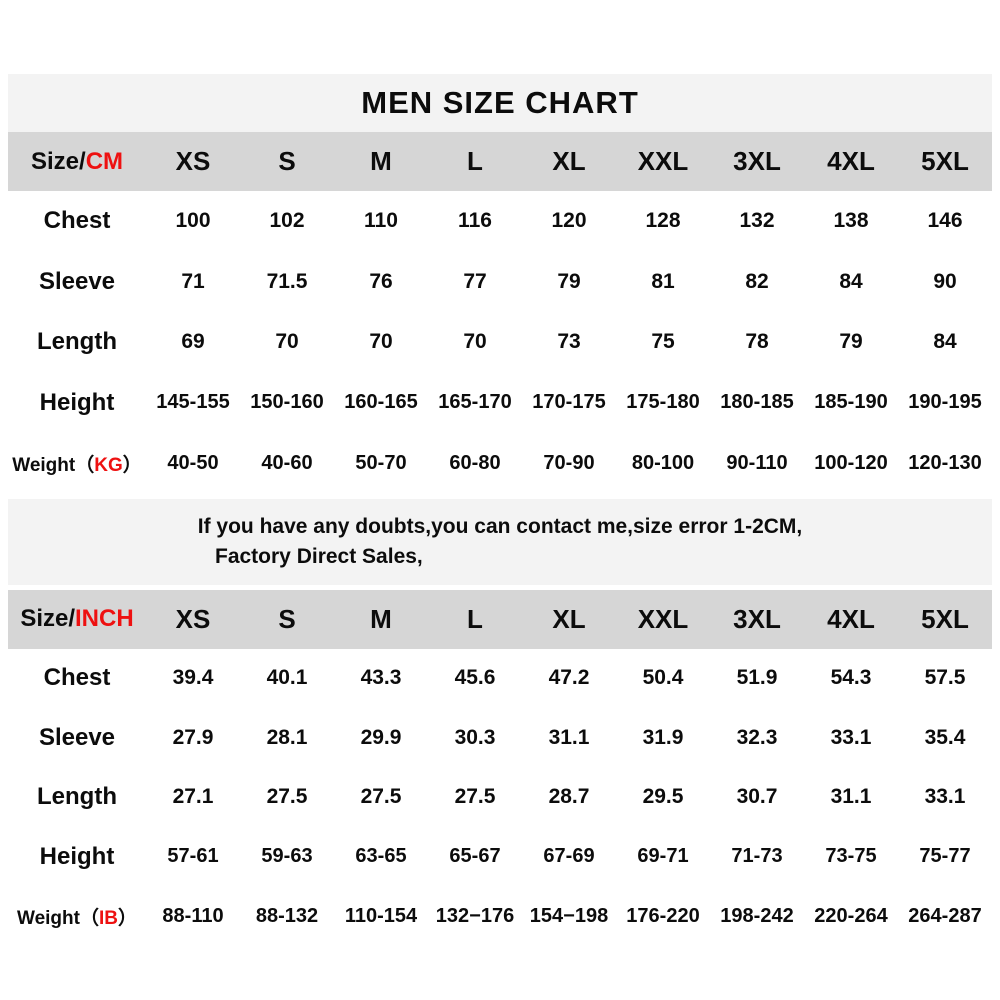  Describe the element at coordinates (569, 678) in the screenshot. I see `size-value-cell: 47.2` at that location.